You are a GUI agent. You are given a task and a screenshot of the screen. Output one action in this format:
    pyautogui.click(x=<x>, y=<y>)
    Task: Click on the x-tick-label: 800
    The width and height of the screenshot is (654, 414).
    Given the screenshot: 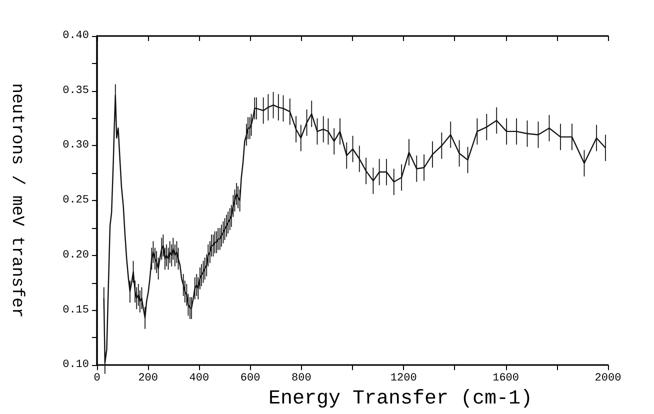 What is the action you would take?
    pyautogui.click(x=301, y=378)
    